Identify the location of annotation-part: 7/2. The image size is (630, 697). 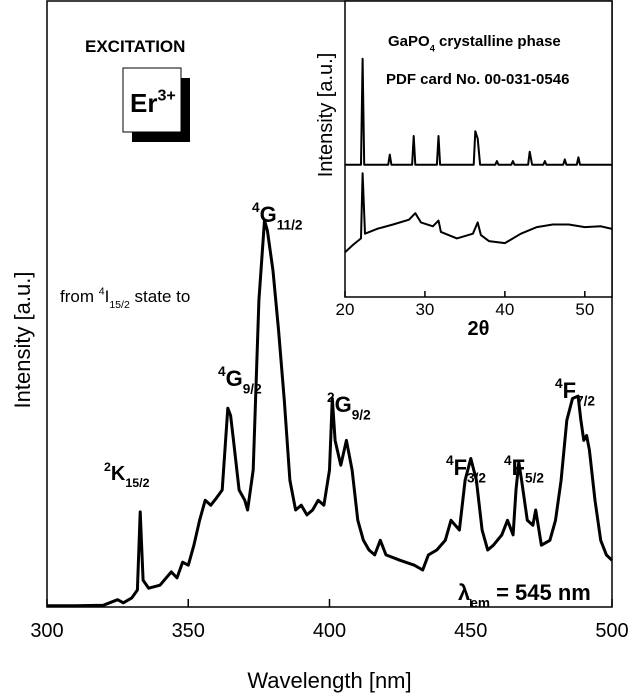
(585, 401).